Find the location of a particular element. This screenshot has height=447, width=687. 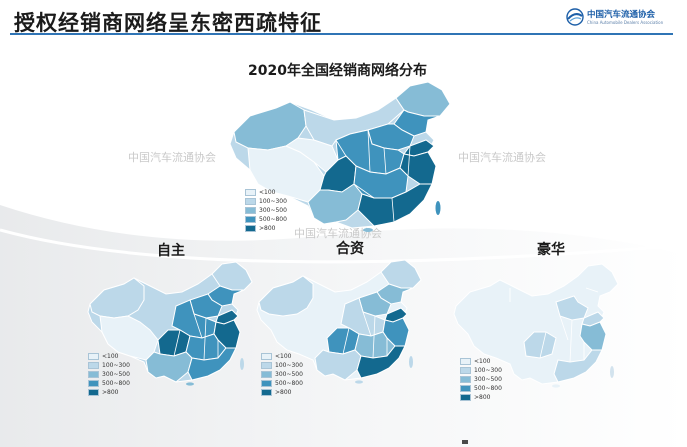

legend-main: <100 100~300 300~500 500~800 >800 is located at coordinates (266, 210).